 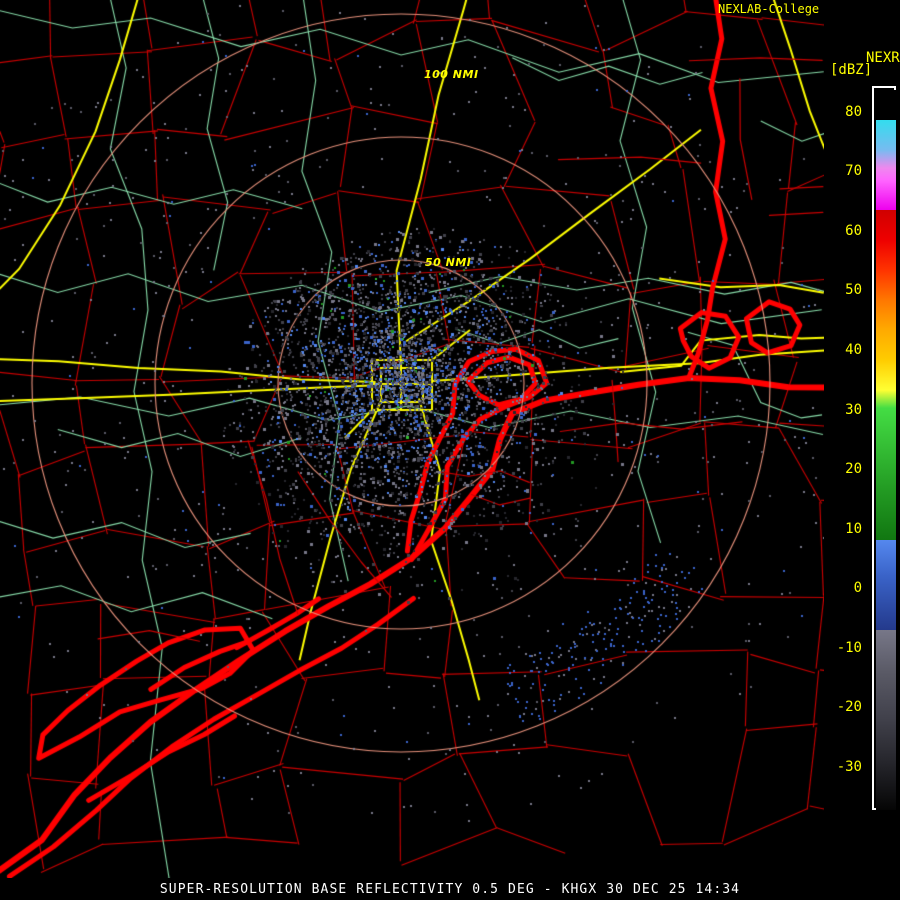 I want to click on colorbar-tick-10: 10, so click(x=853, y=529).